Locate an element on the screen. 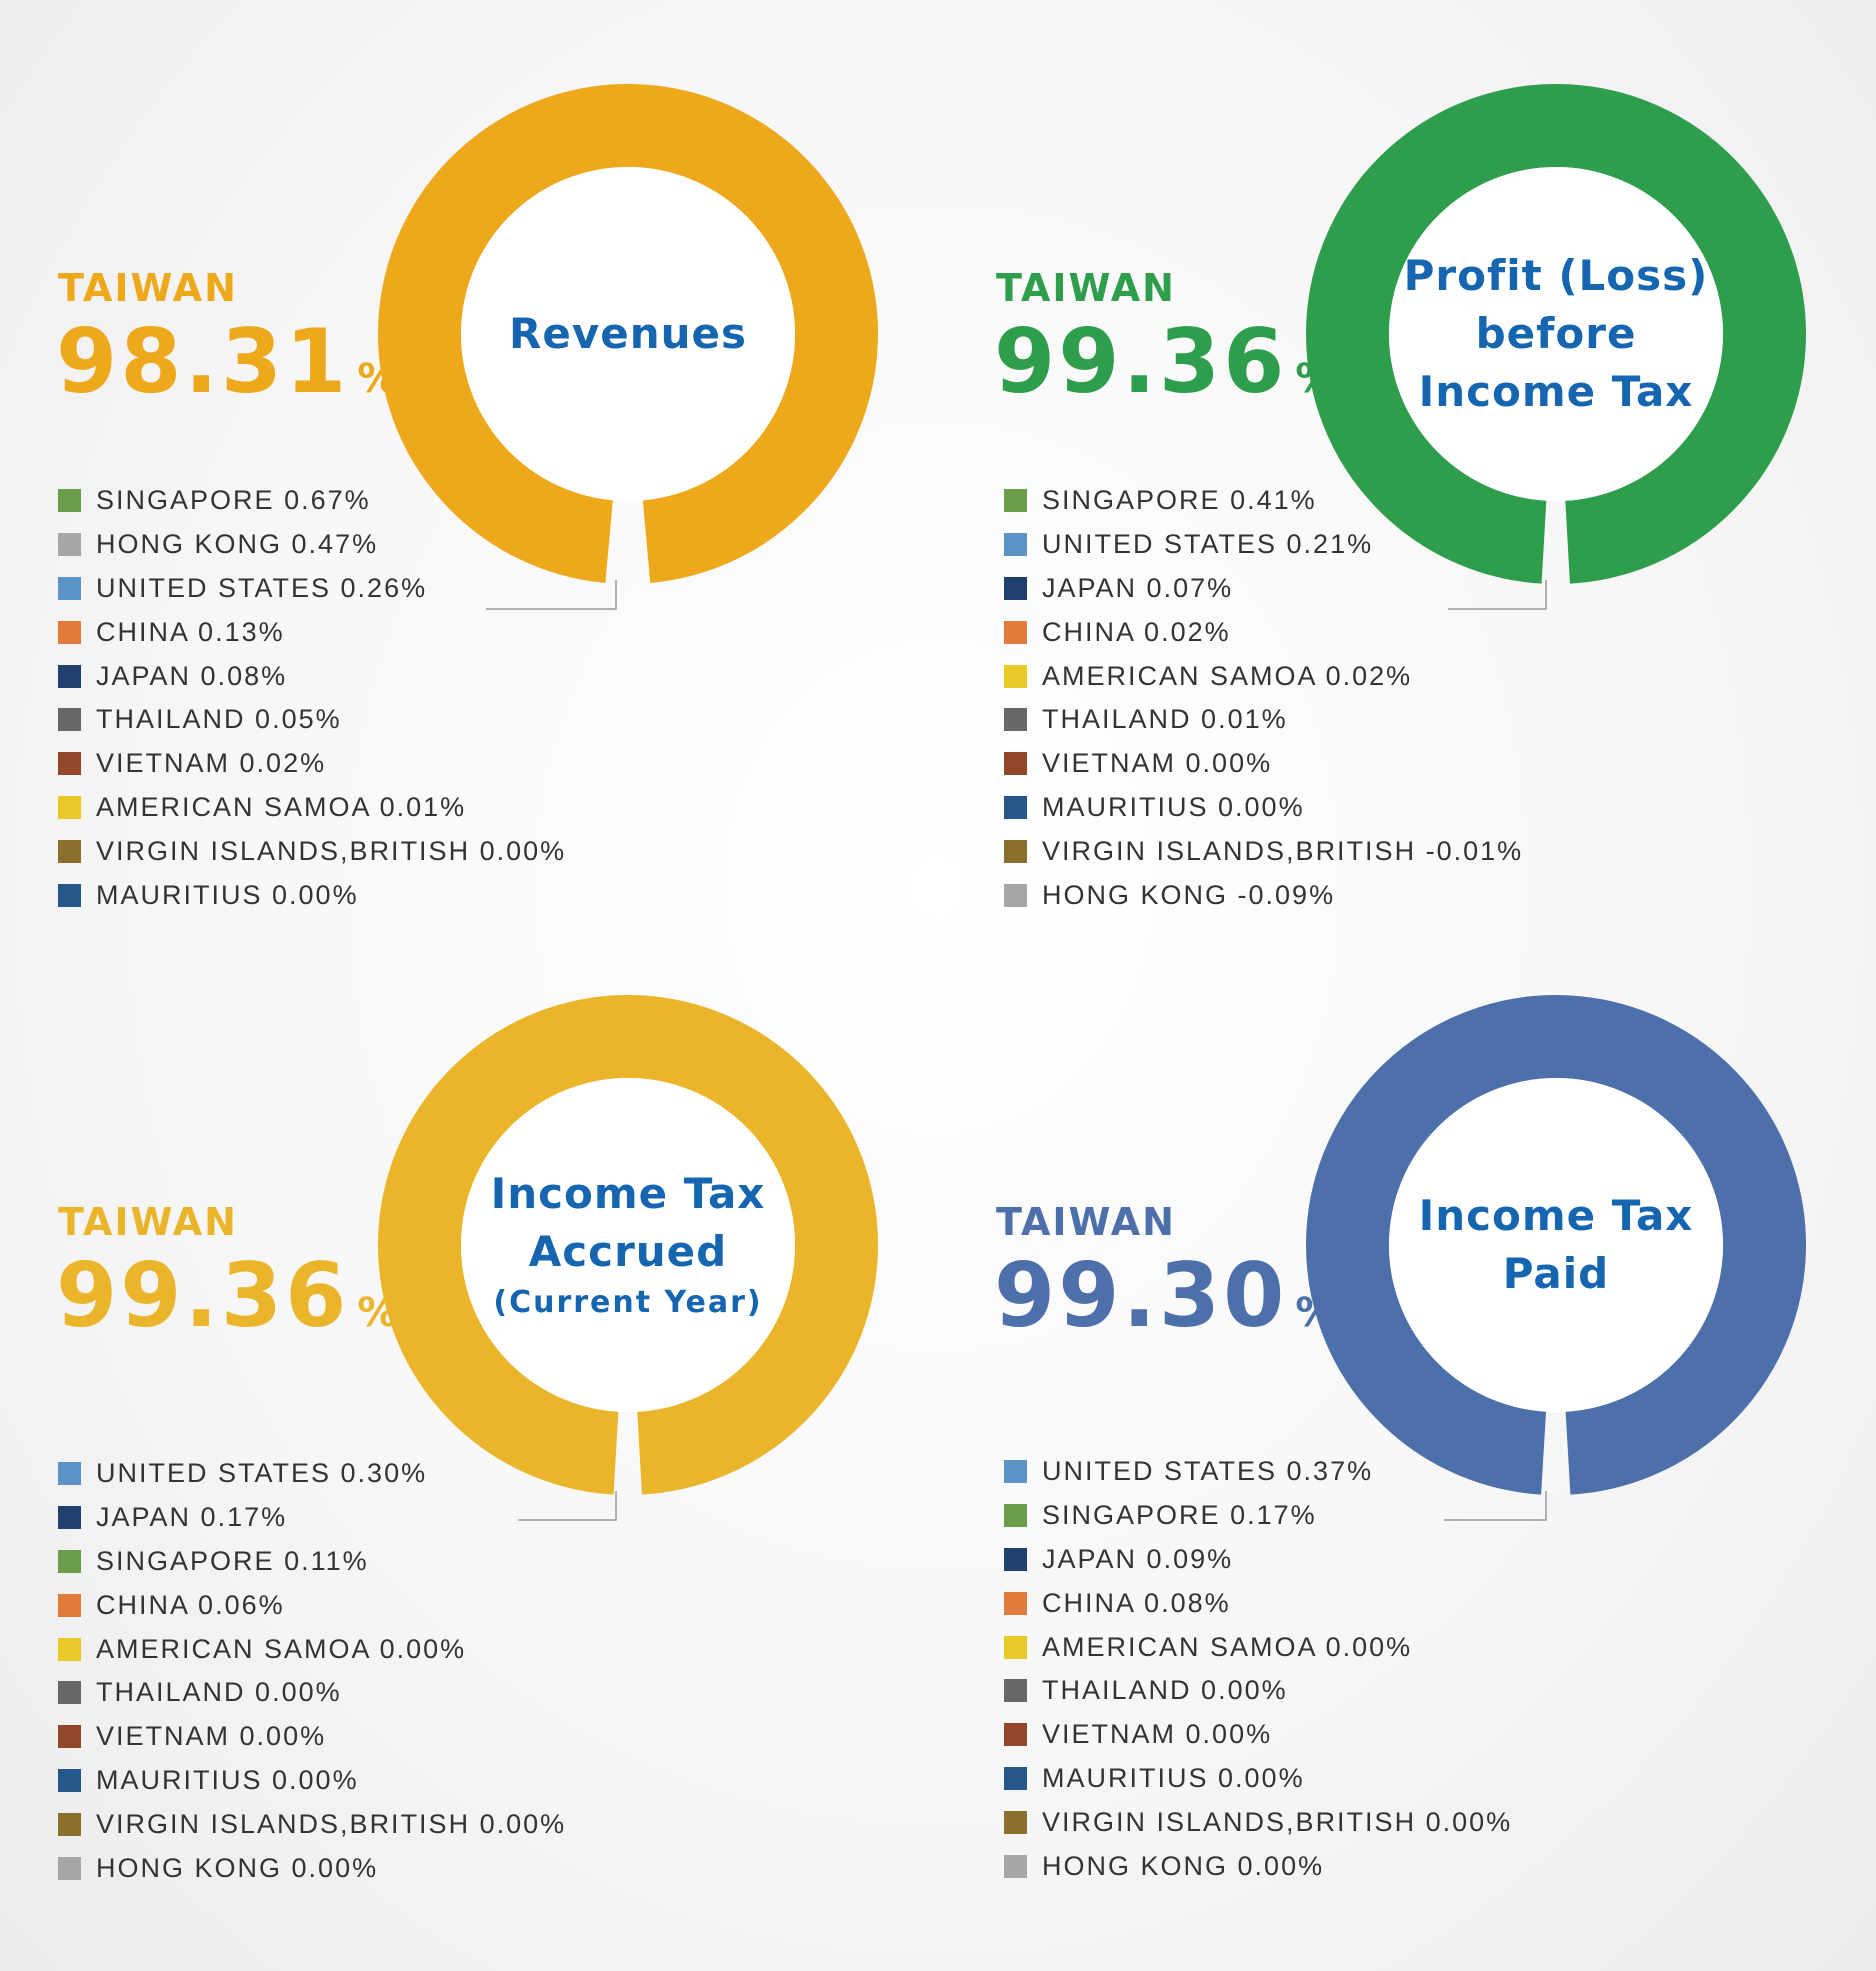  legend-value: 0.67% is located at coordinates (327, 500).